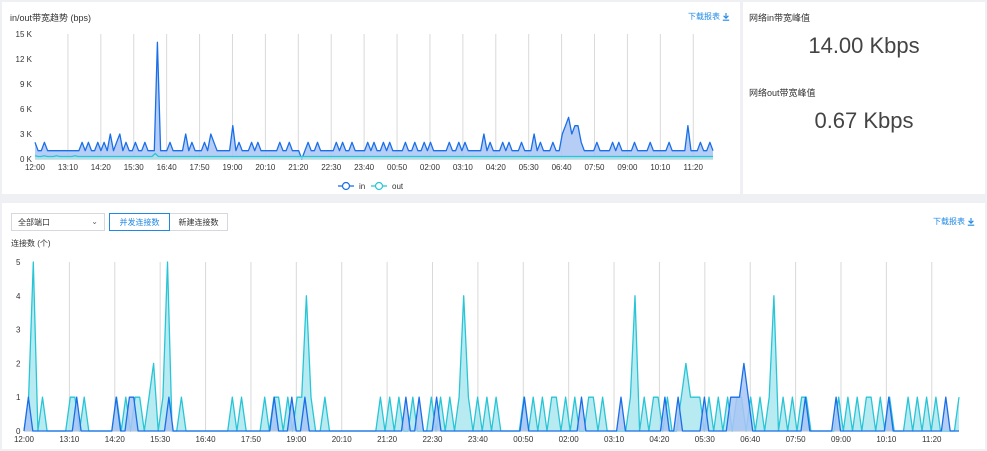  What do you see at coordinates (58, 222) in the screenshot?
I see `port-select: 全部端口 ⌄` at bounding box center [58, 222].